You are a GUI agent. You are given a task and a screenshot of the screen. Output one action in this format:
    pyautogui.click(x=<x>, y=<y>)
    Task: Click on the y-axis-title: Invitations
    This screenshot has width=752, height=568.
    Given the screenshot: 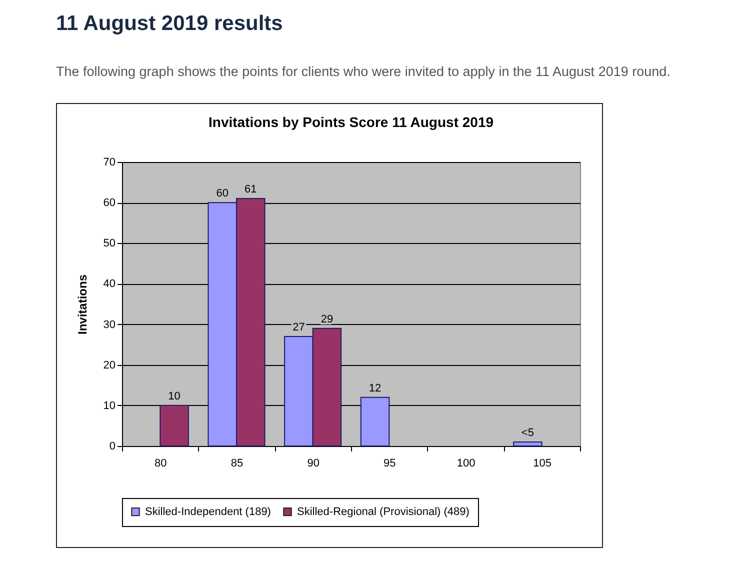 What is the action you would take?
    pyautogui.click(x=82, y=304)
    